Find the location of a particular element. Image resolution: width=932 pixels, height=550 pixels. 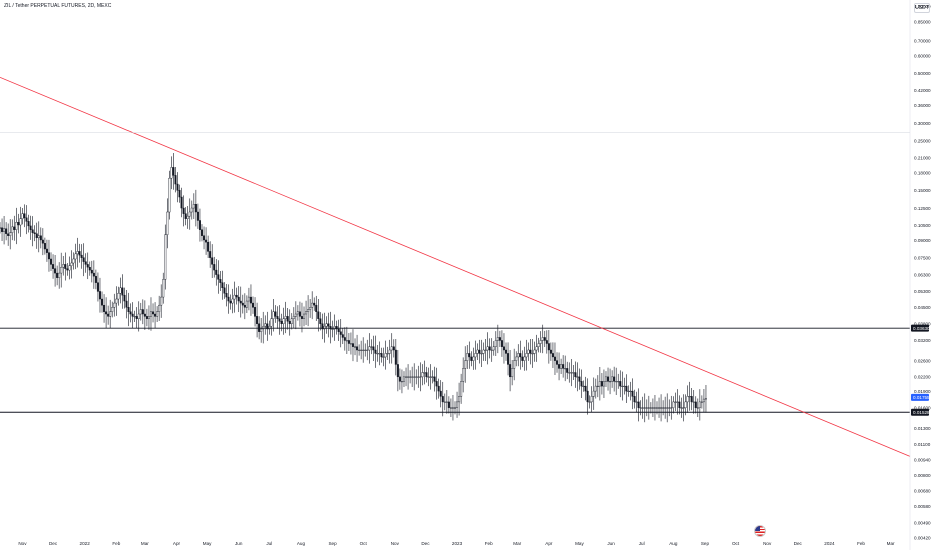

y-tick-label: 0.70000 is located at coordinates (922, 40).